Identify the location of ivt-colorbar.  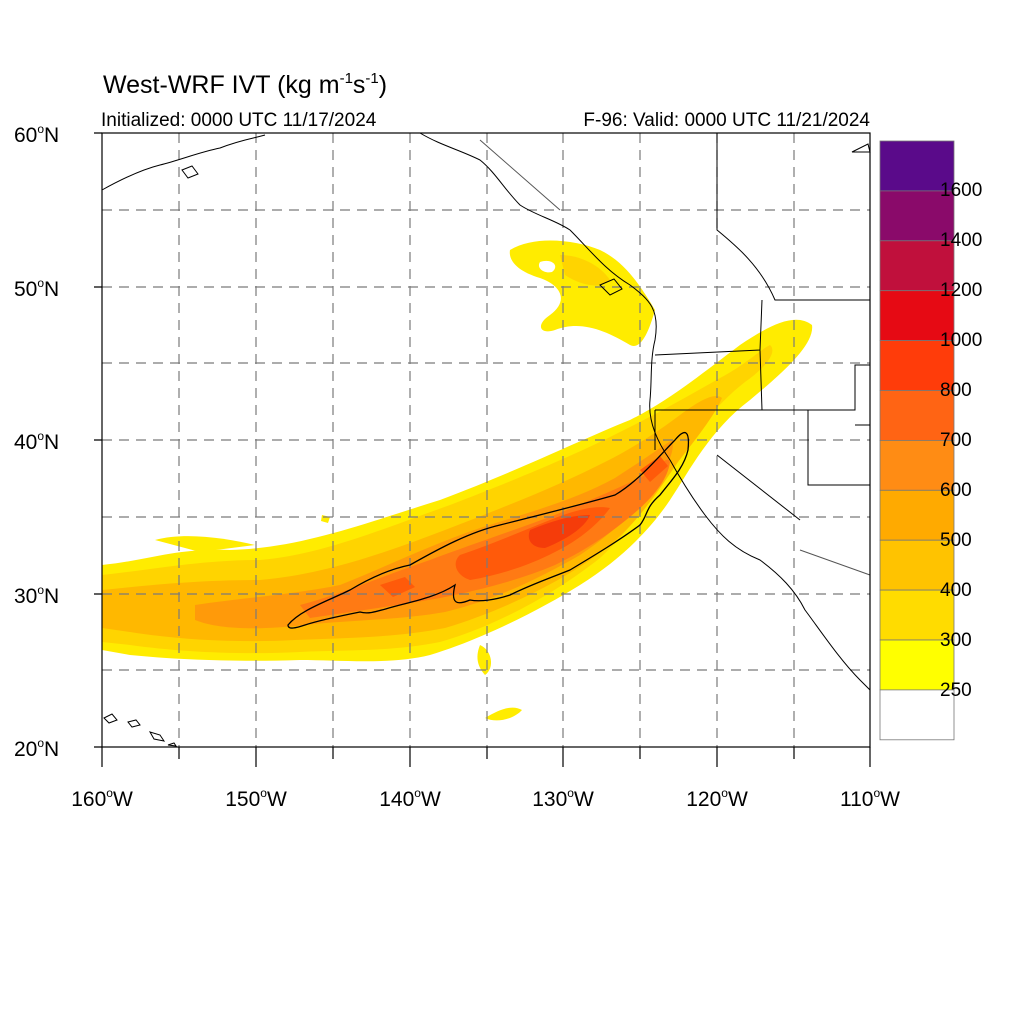
(917, 440).